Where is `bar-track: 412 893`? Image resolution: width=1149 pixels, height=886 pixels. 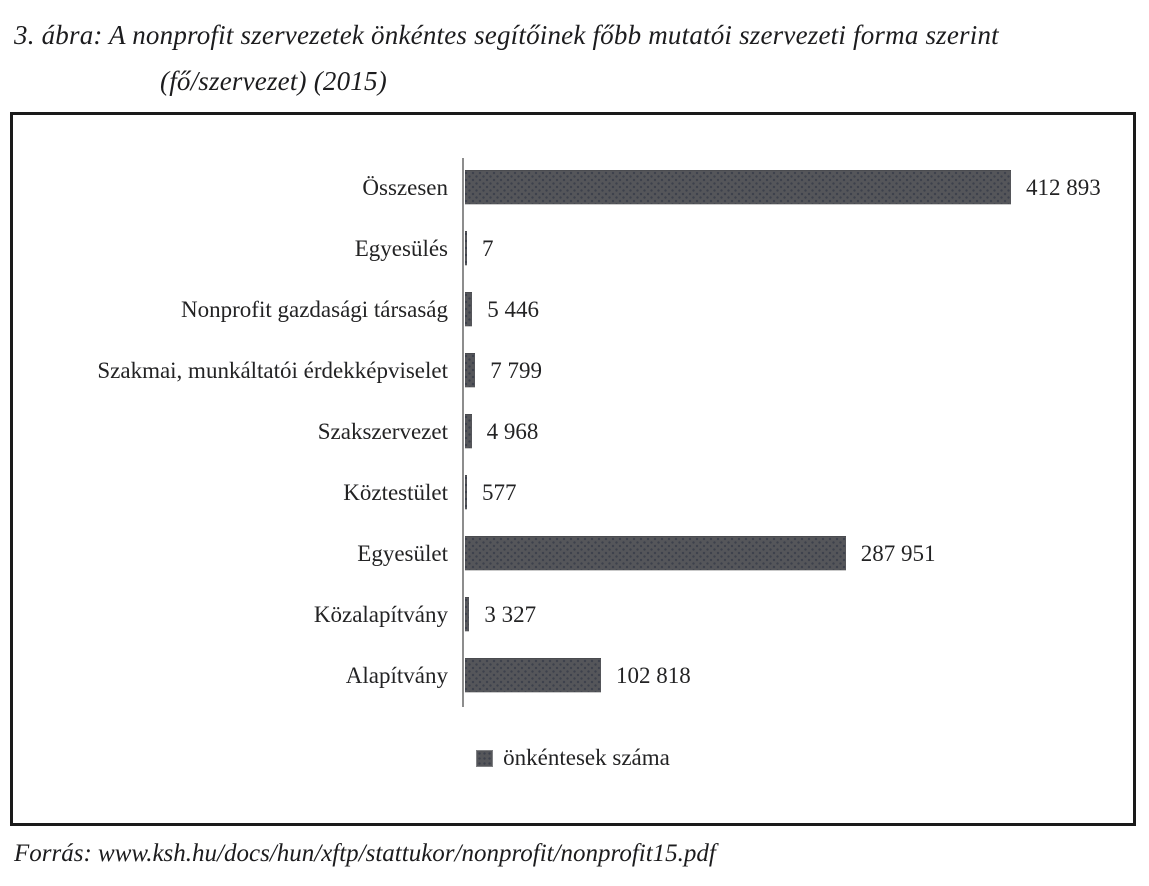 bar-track: 412 893 is located at coordinates (798, 187).